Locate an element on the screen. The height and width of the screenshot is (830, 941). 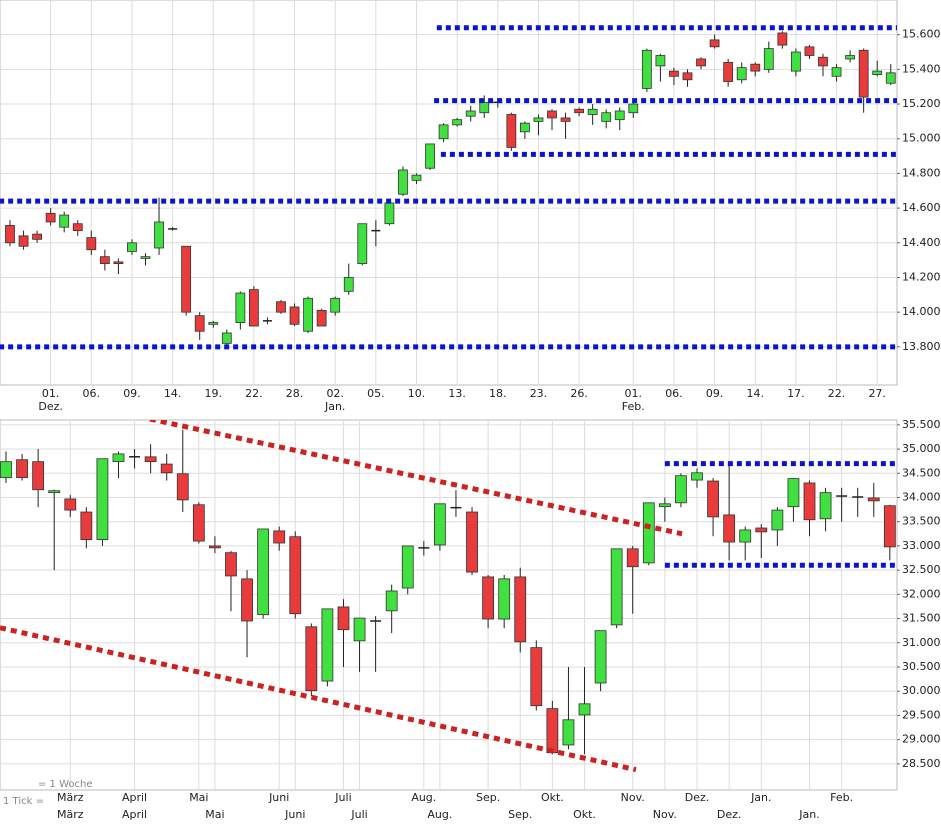
x-tick-label: März is located at coordinates (70, 797).